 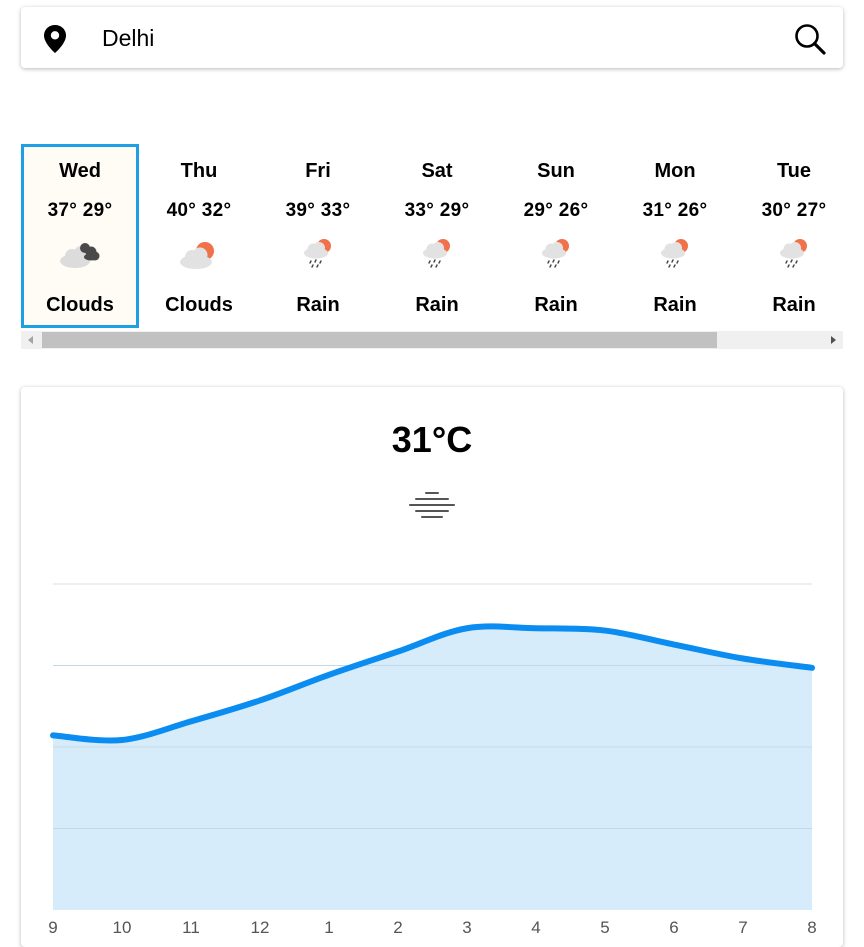 I want to click on forecast-temps: 30° 27°, so click(x=789, y=211).